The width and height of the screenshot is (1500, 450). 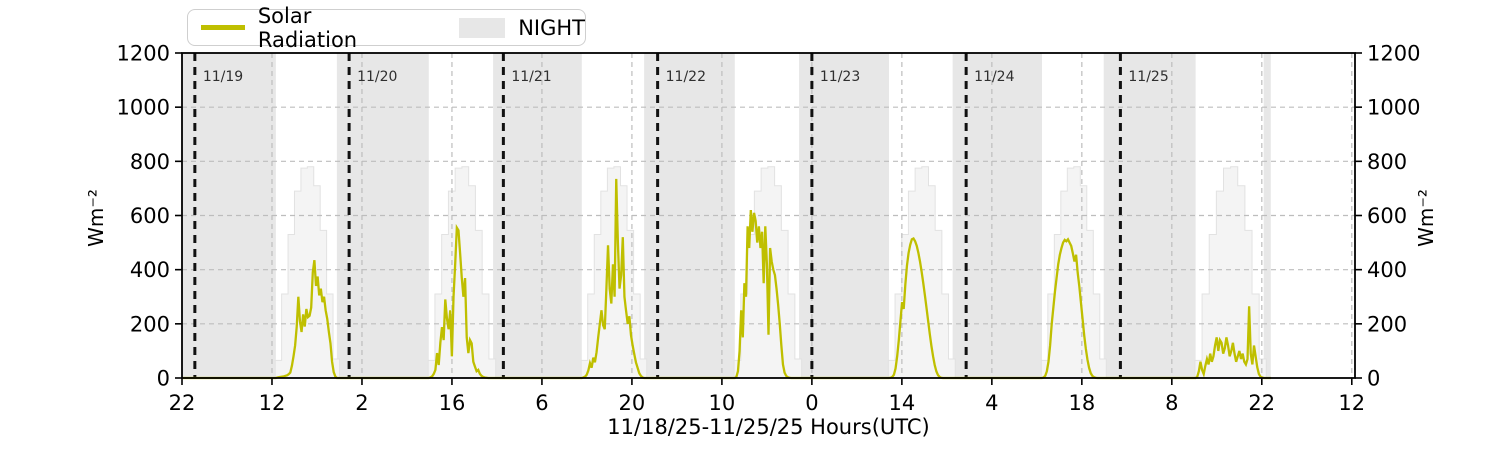 I want to click on legend-label-solar: Solar Radiation, so click(x=307, y=27).